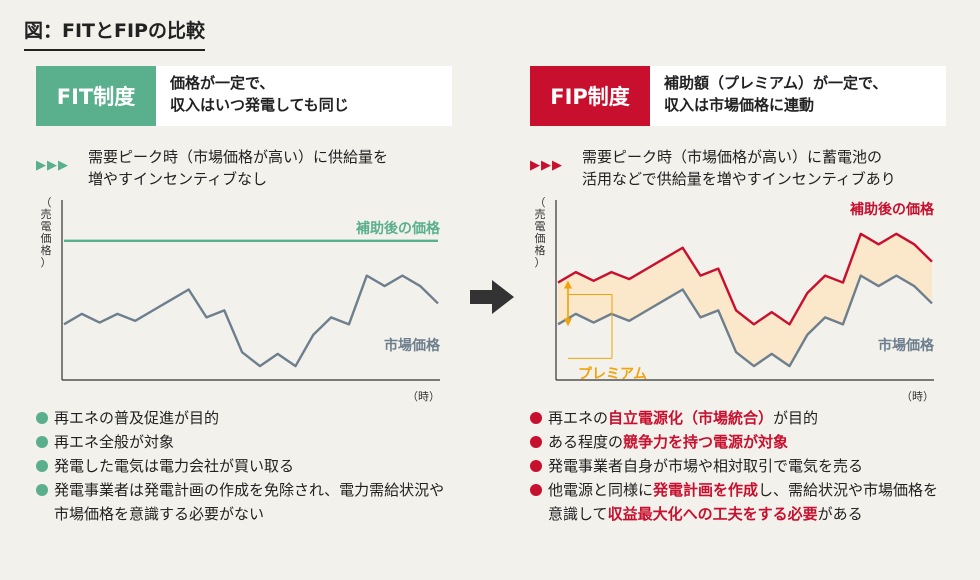 This screenshot has width=980, height=580. I want to click on fip-description: 補助額（プレミアム）が一定で、 収入は市場価格に連動, so click(798, 96).